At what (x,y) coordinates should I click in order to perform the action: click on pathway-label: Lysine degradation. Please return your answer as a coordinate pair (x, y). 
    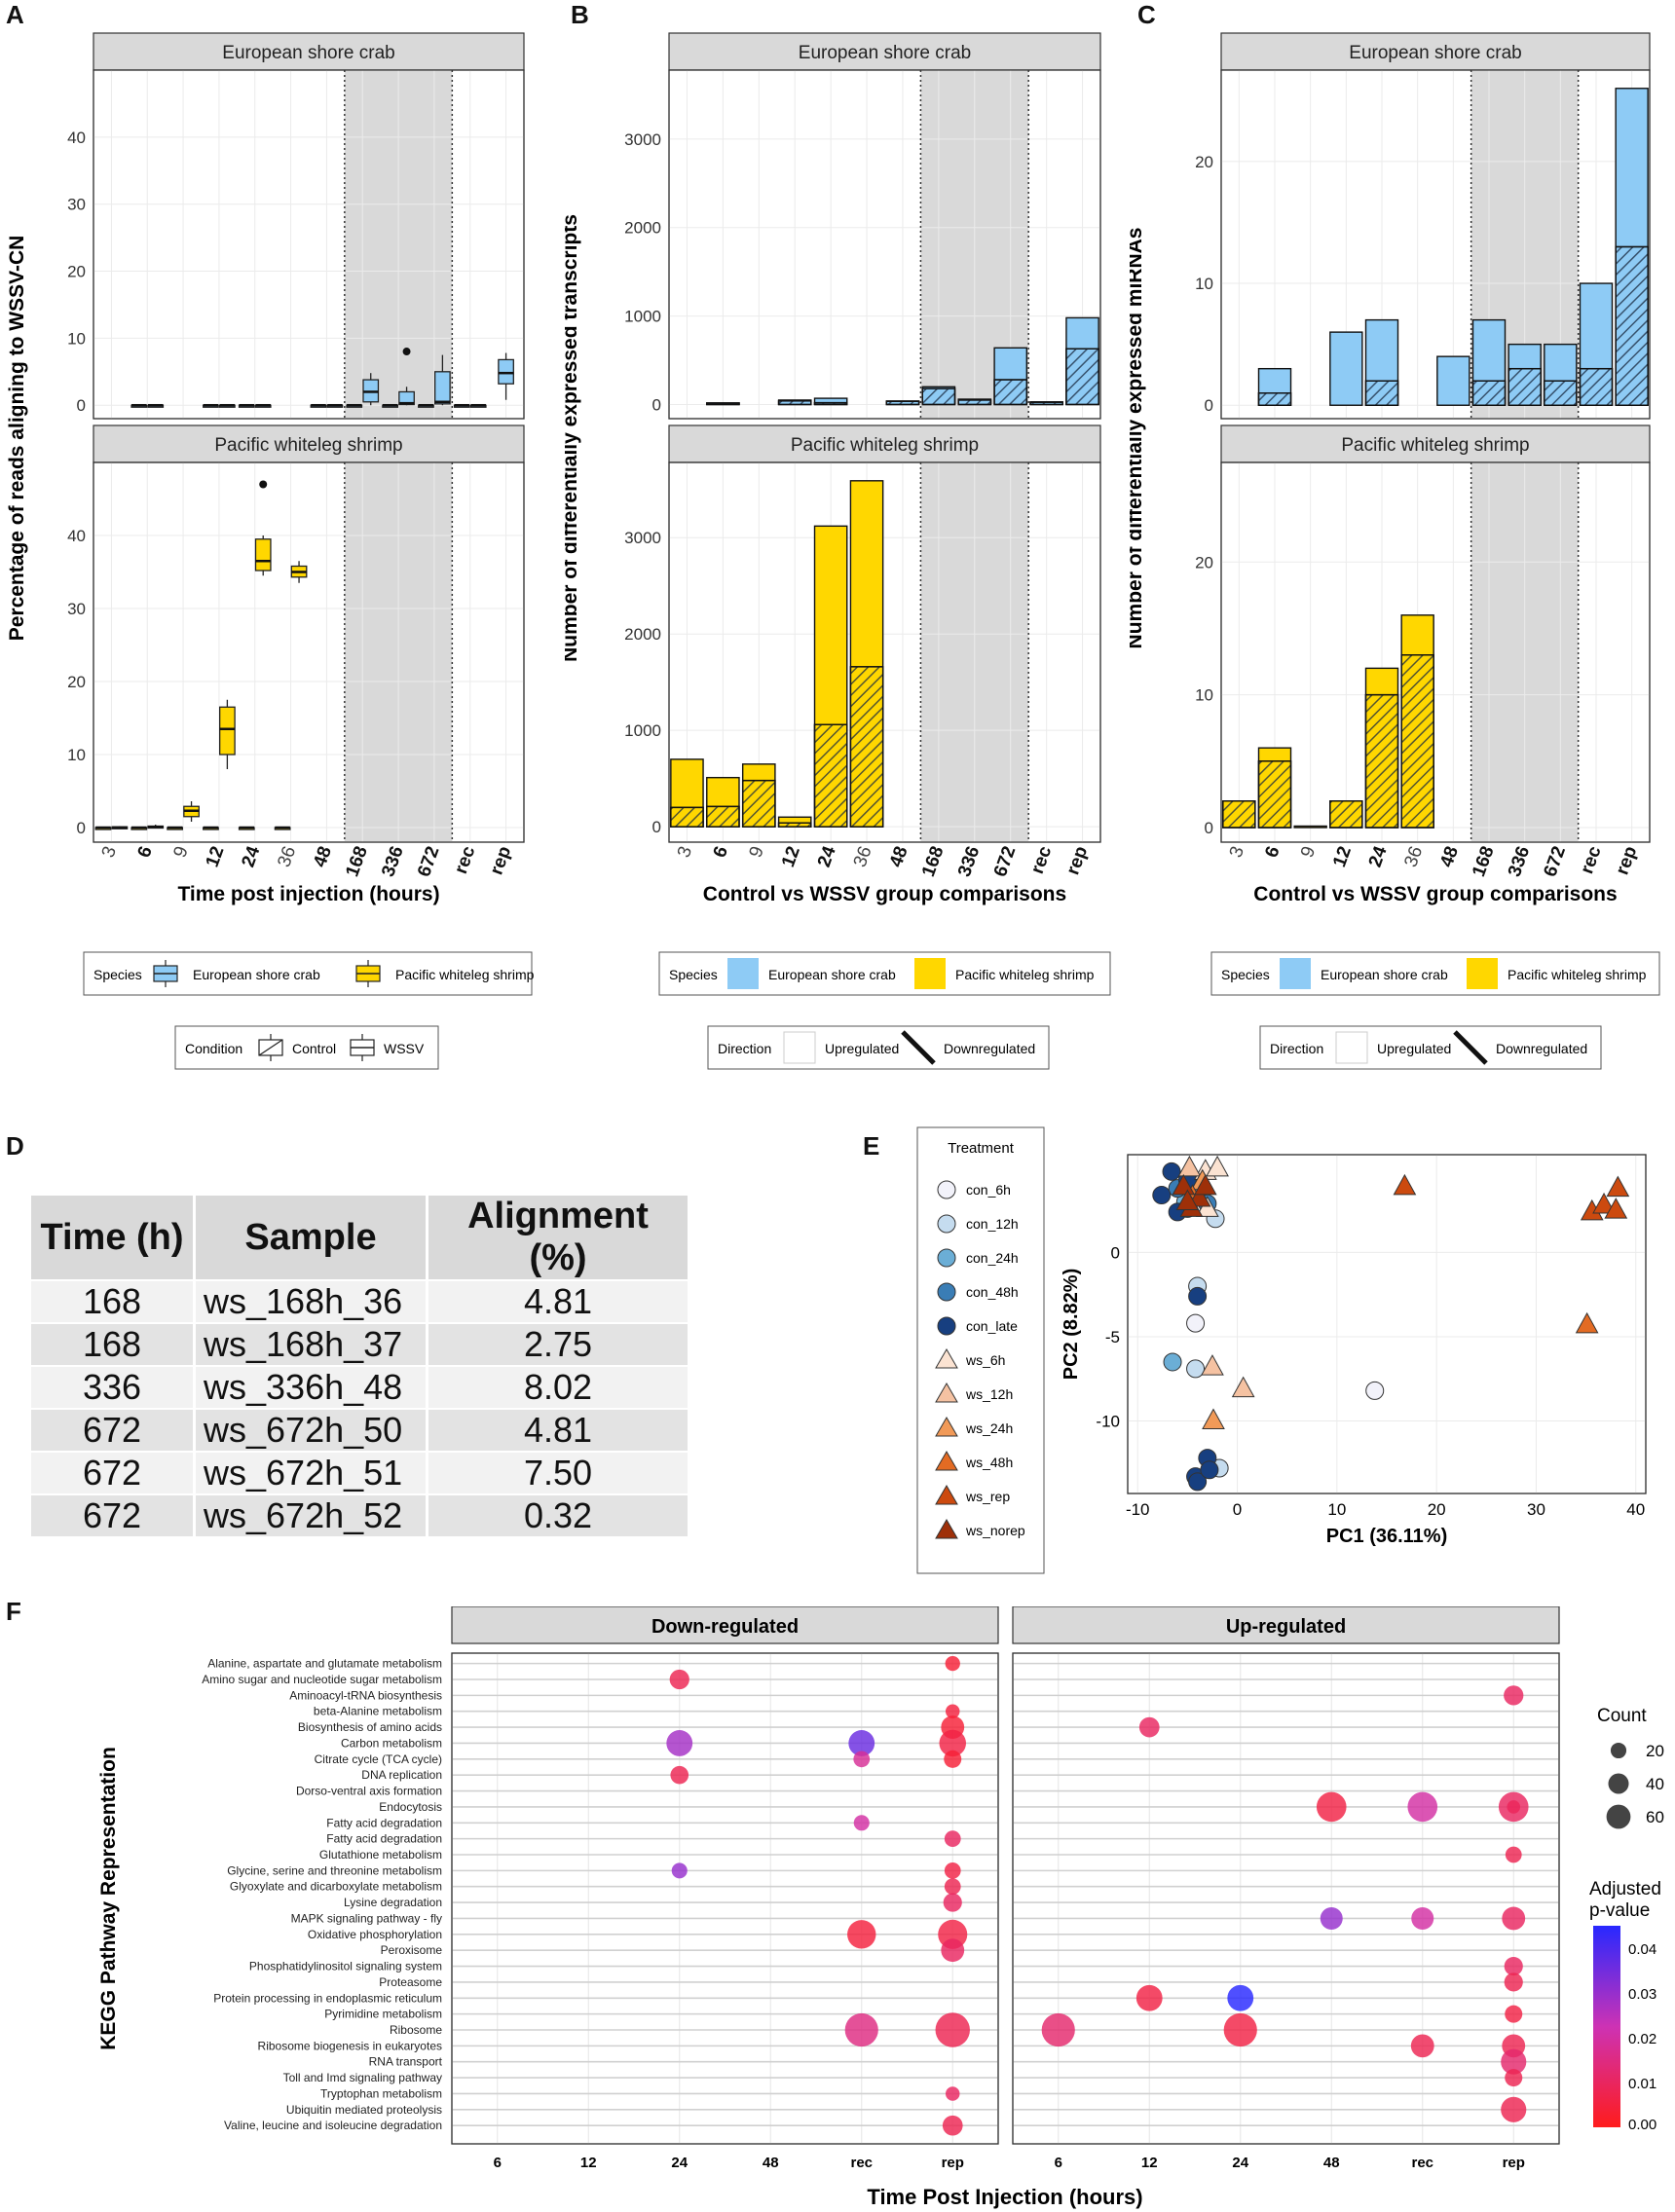
    Looking at the image, I should click on (393, 1902).